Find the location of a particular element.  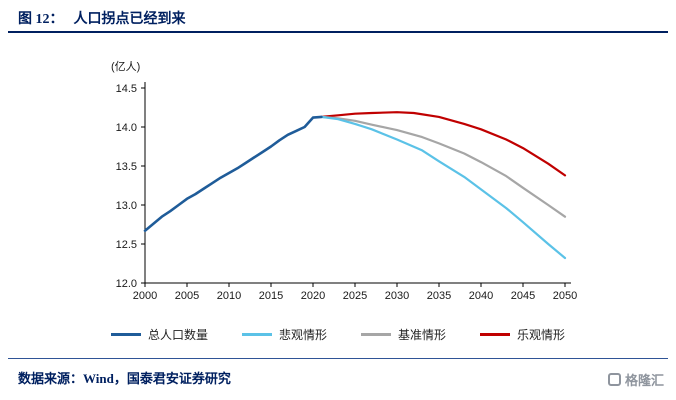

legend-swatch-baseline is located at coordinates (376, 334).